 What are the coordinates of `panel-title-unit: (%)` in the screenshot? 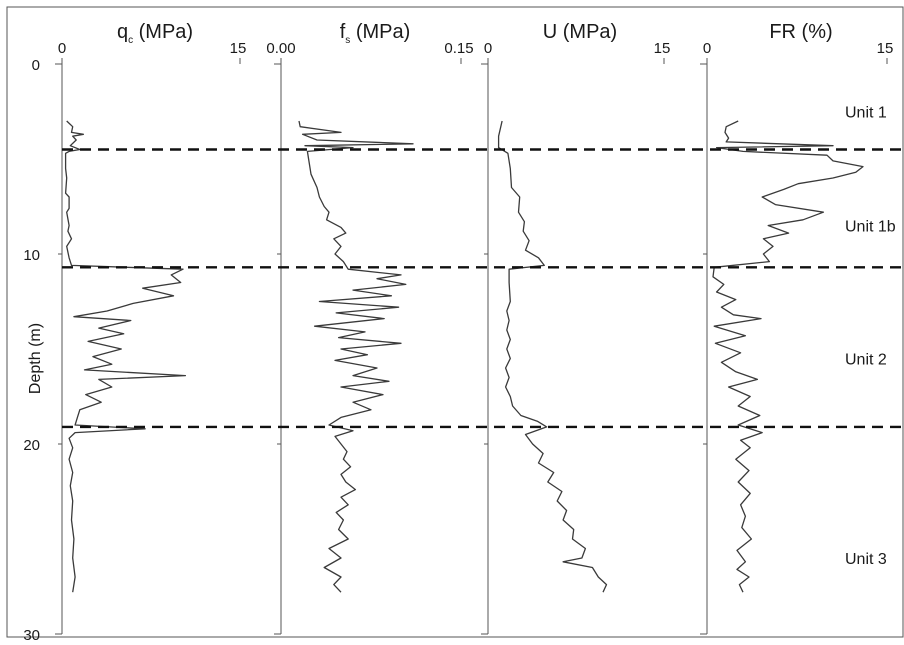 It's located at (814, 32).